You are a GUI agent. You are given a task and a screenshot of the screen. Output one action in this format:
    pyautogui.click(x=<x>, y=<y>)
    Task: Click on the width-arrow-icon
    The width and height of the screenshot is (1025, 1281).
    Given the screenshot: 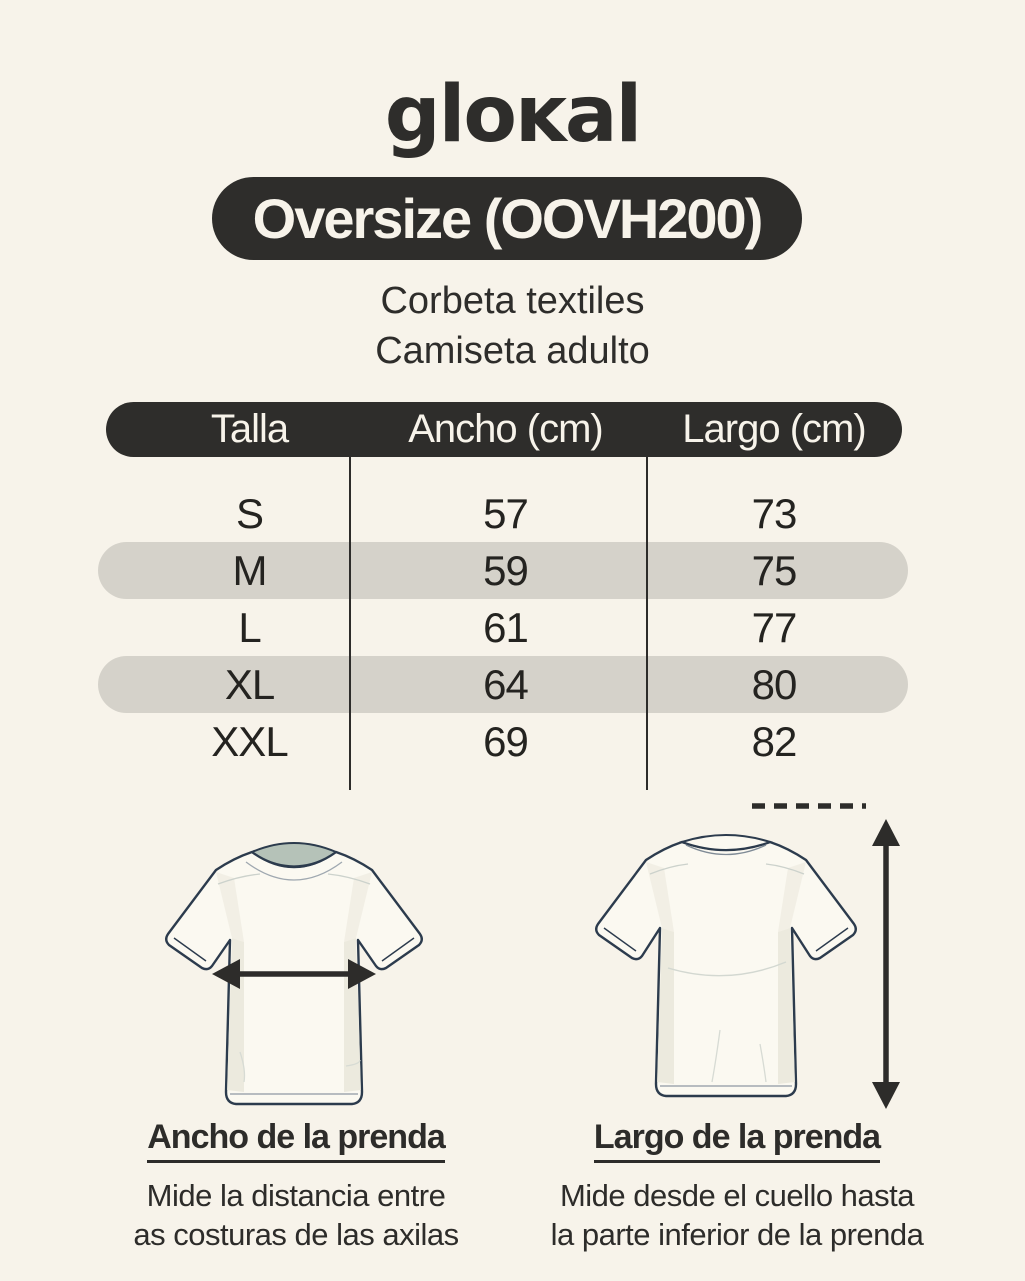 What is the action you would take?
    pyautogui.click(x=294, y=974)
    